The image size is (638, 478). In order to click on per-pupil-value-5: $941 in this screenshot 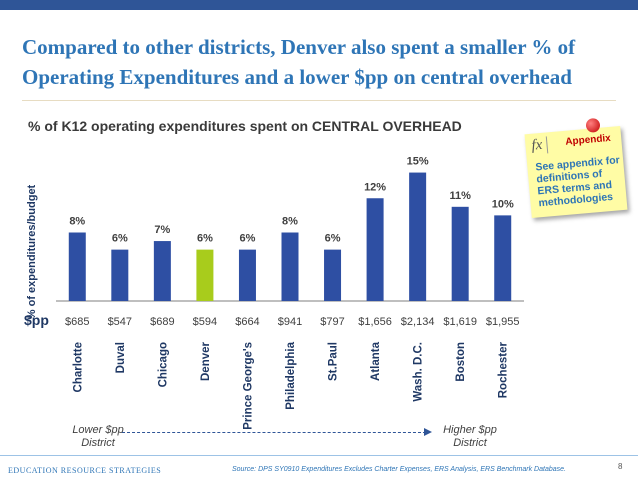, I will do `click(290, 322)`.